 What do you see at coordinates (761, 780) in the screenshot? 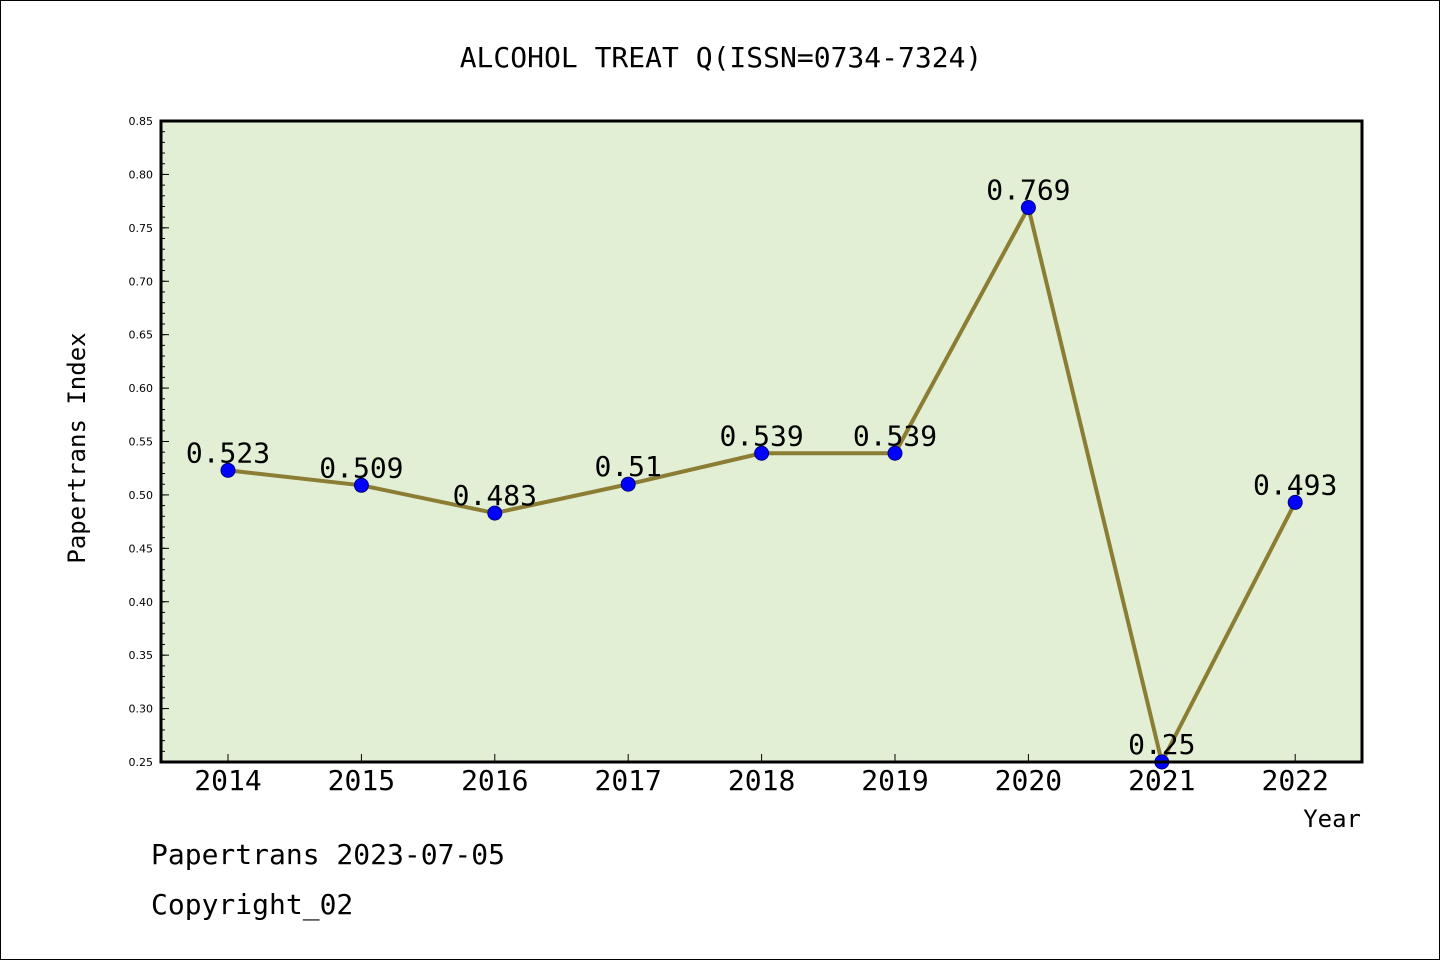
I see `x-tick-label: 2018` at bounding box center [761, 780].